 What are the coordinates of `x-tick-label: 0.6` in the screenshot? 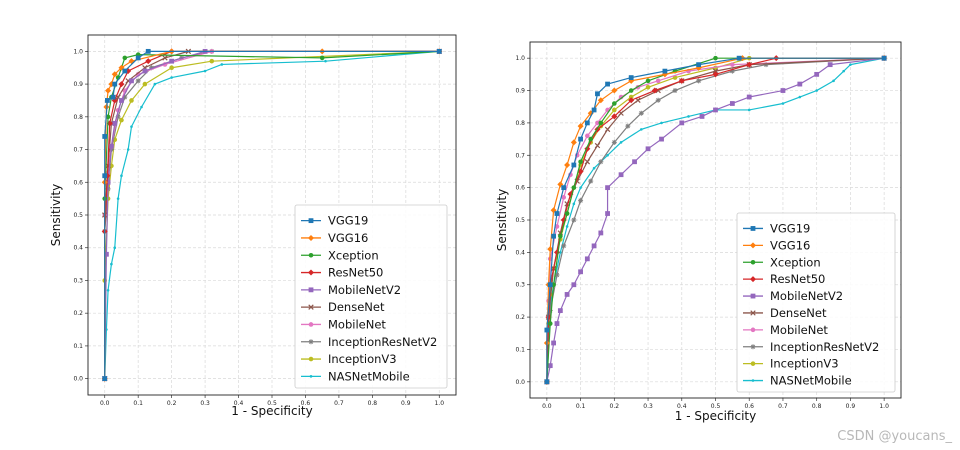 It's located at (306, 403).